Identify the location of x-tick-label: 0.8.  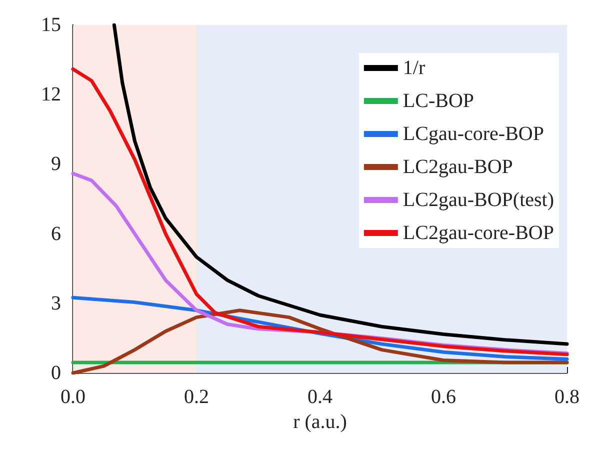
(567, 397).